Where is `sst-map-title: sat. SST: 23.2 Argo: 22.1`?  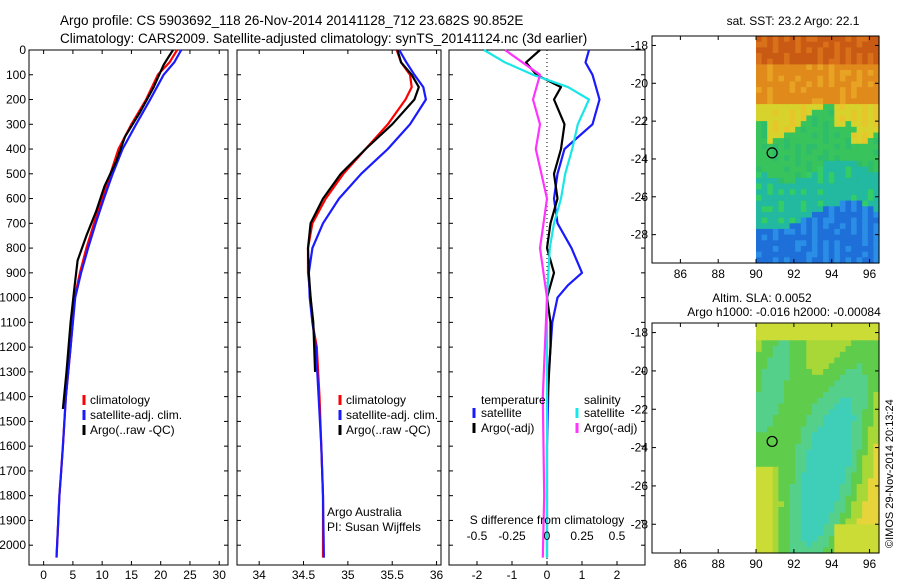
sst-map-title: sat. SST: 23.2 Argo: 22.1 is located at coordinates (793, 21).